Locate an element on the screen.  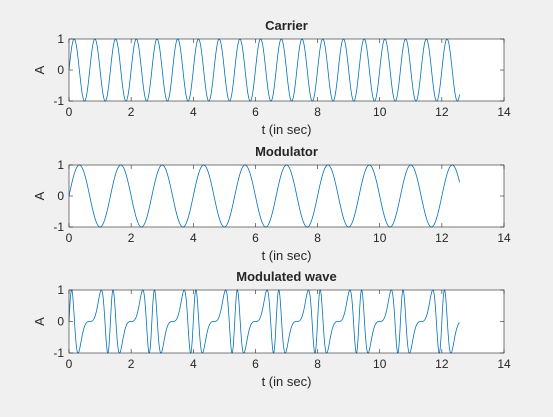
chart-title: Carrier is located at coordinates (286, 25).